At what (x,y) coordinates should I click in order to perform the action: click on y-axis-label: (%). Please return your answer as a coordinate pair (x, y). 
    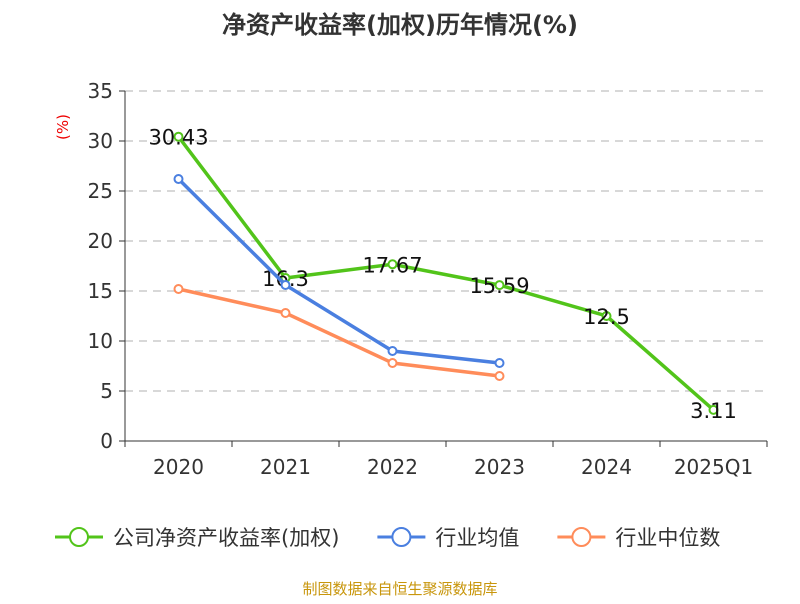
    Looking at the image, I should click on (63, 127).